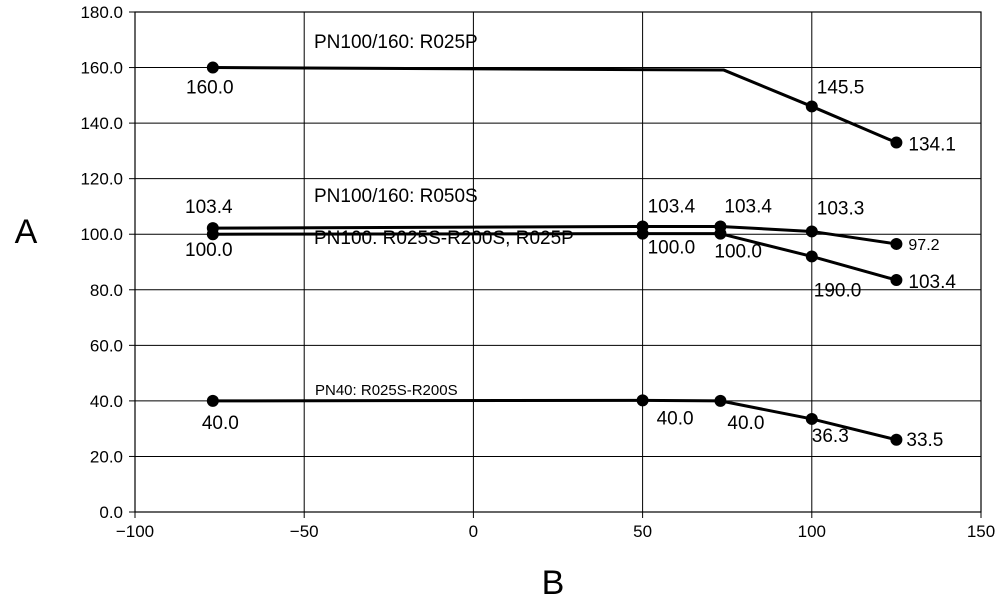  Describe the element at coordinates (396, 196) in the screenshot. I see `series-label: PN100/160: R050S` at that location.